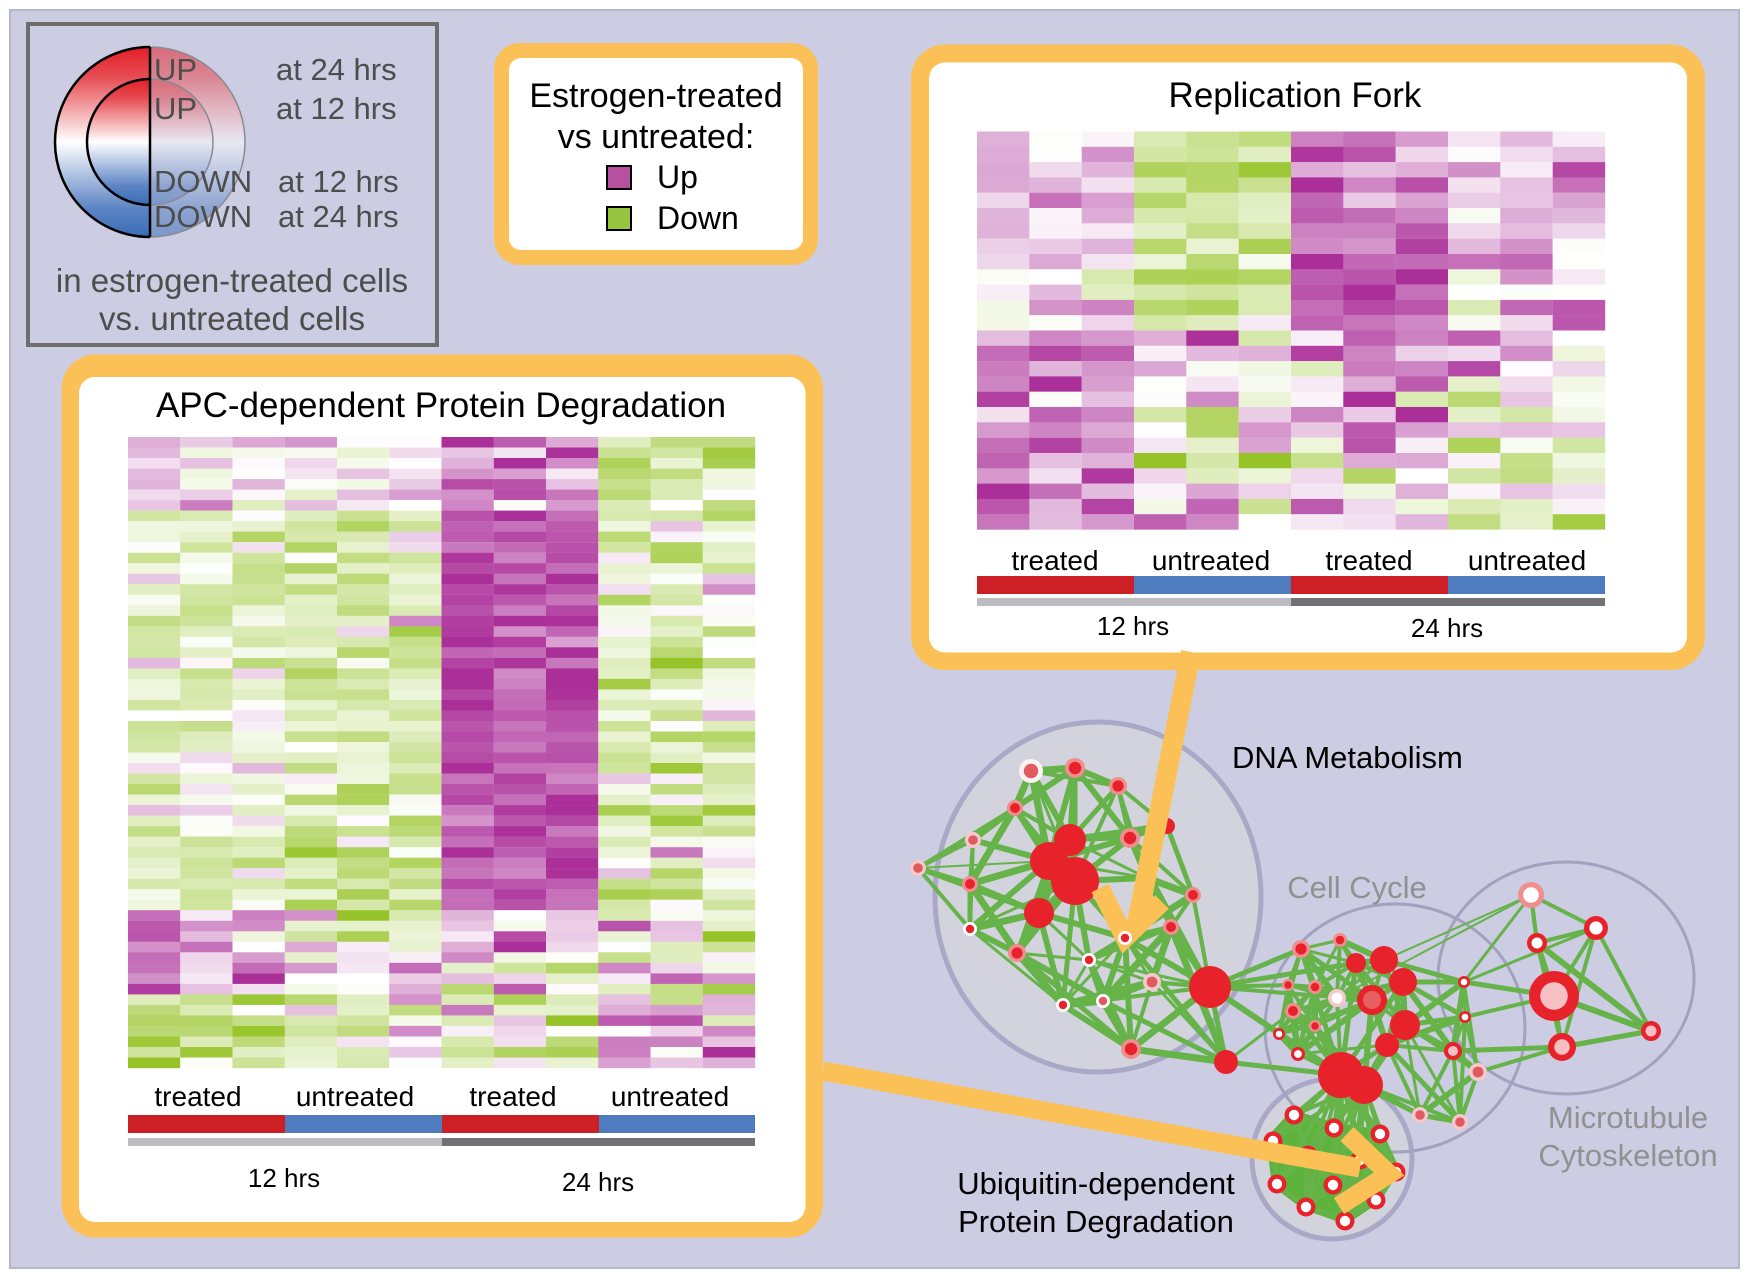 This screenshot has height=1284, width=1750. Describe the element at coordinates (655, 96) in the screenshot. I see `svg-text: Estrogen-treated` at that location.